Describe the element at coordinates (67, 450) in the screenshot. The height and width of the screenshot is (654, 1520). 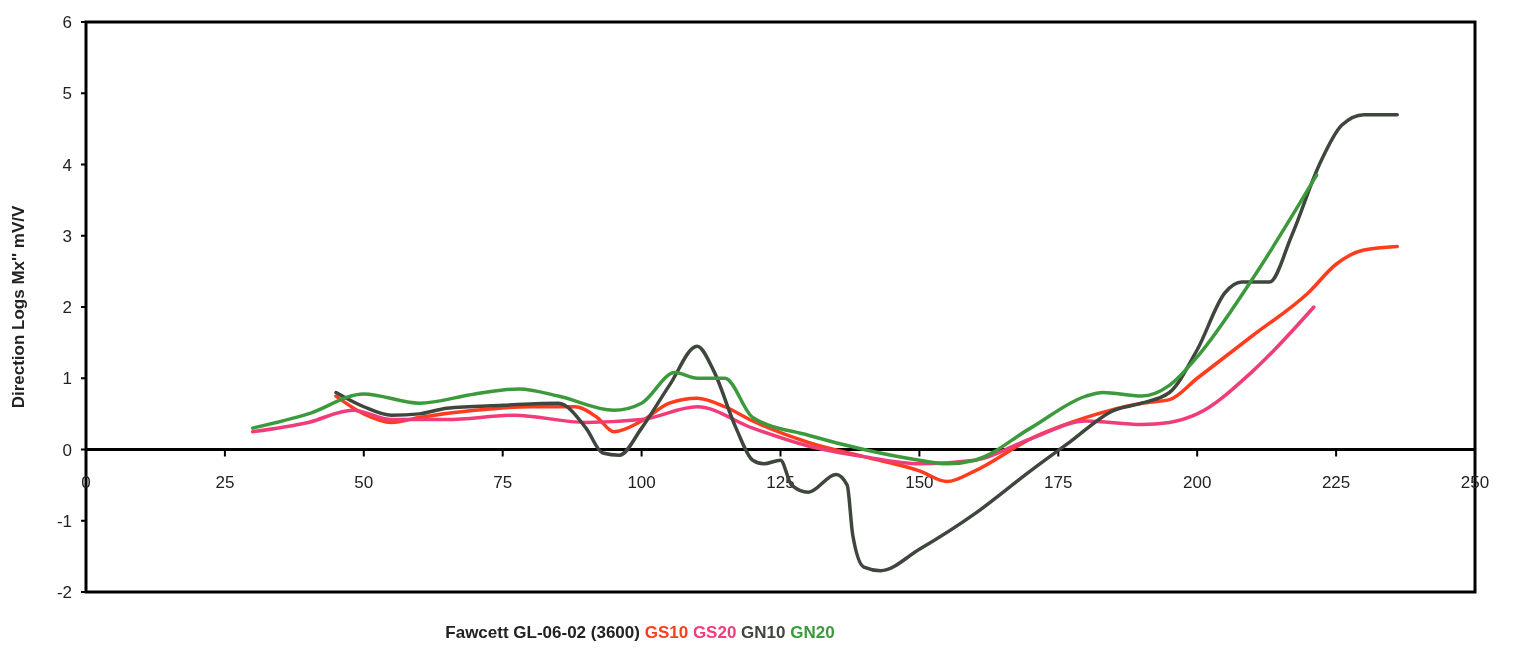
I see `y-tick-label: 0` at that location.